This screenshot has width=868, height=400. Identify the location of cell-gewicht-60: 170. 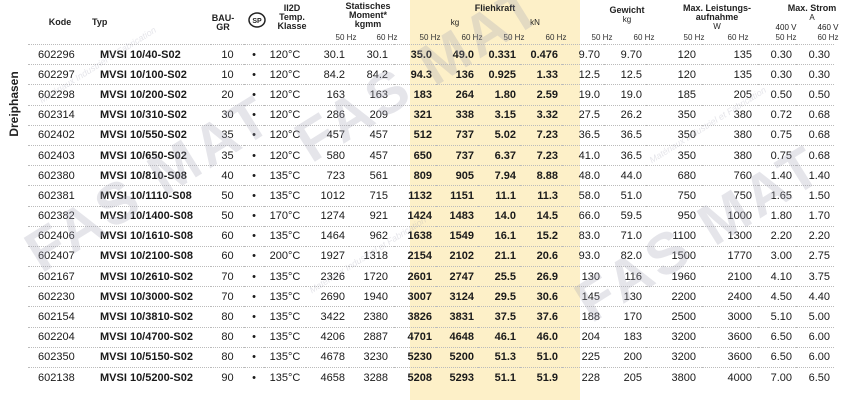
(632, 317).